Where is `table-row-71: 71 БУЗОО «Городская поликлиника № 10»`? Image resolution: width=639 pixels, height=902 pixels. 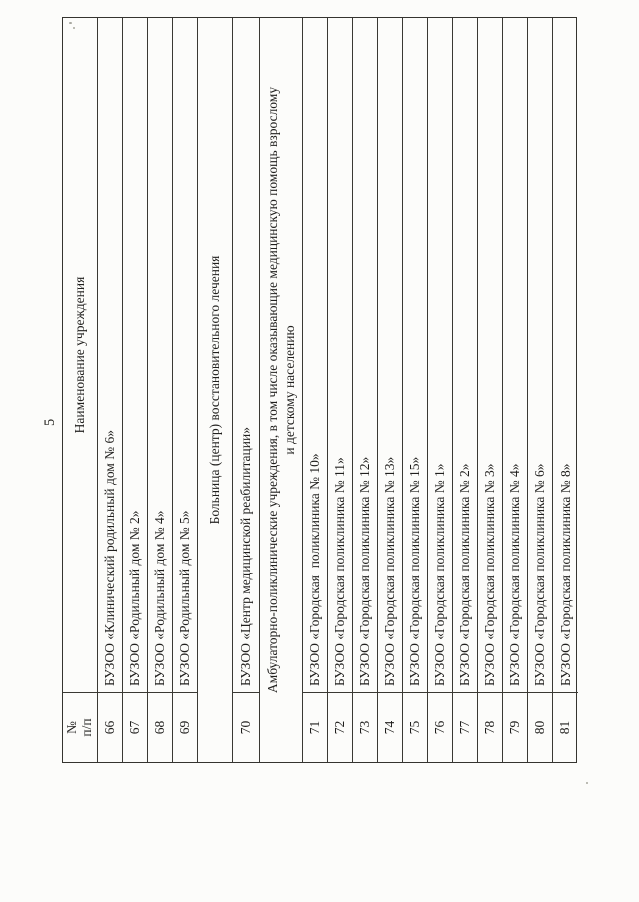
table-row-71: 71 БУЗОО «Городская поликлиника № 10» is located at coordinates (315, 390).